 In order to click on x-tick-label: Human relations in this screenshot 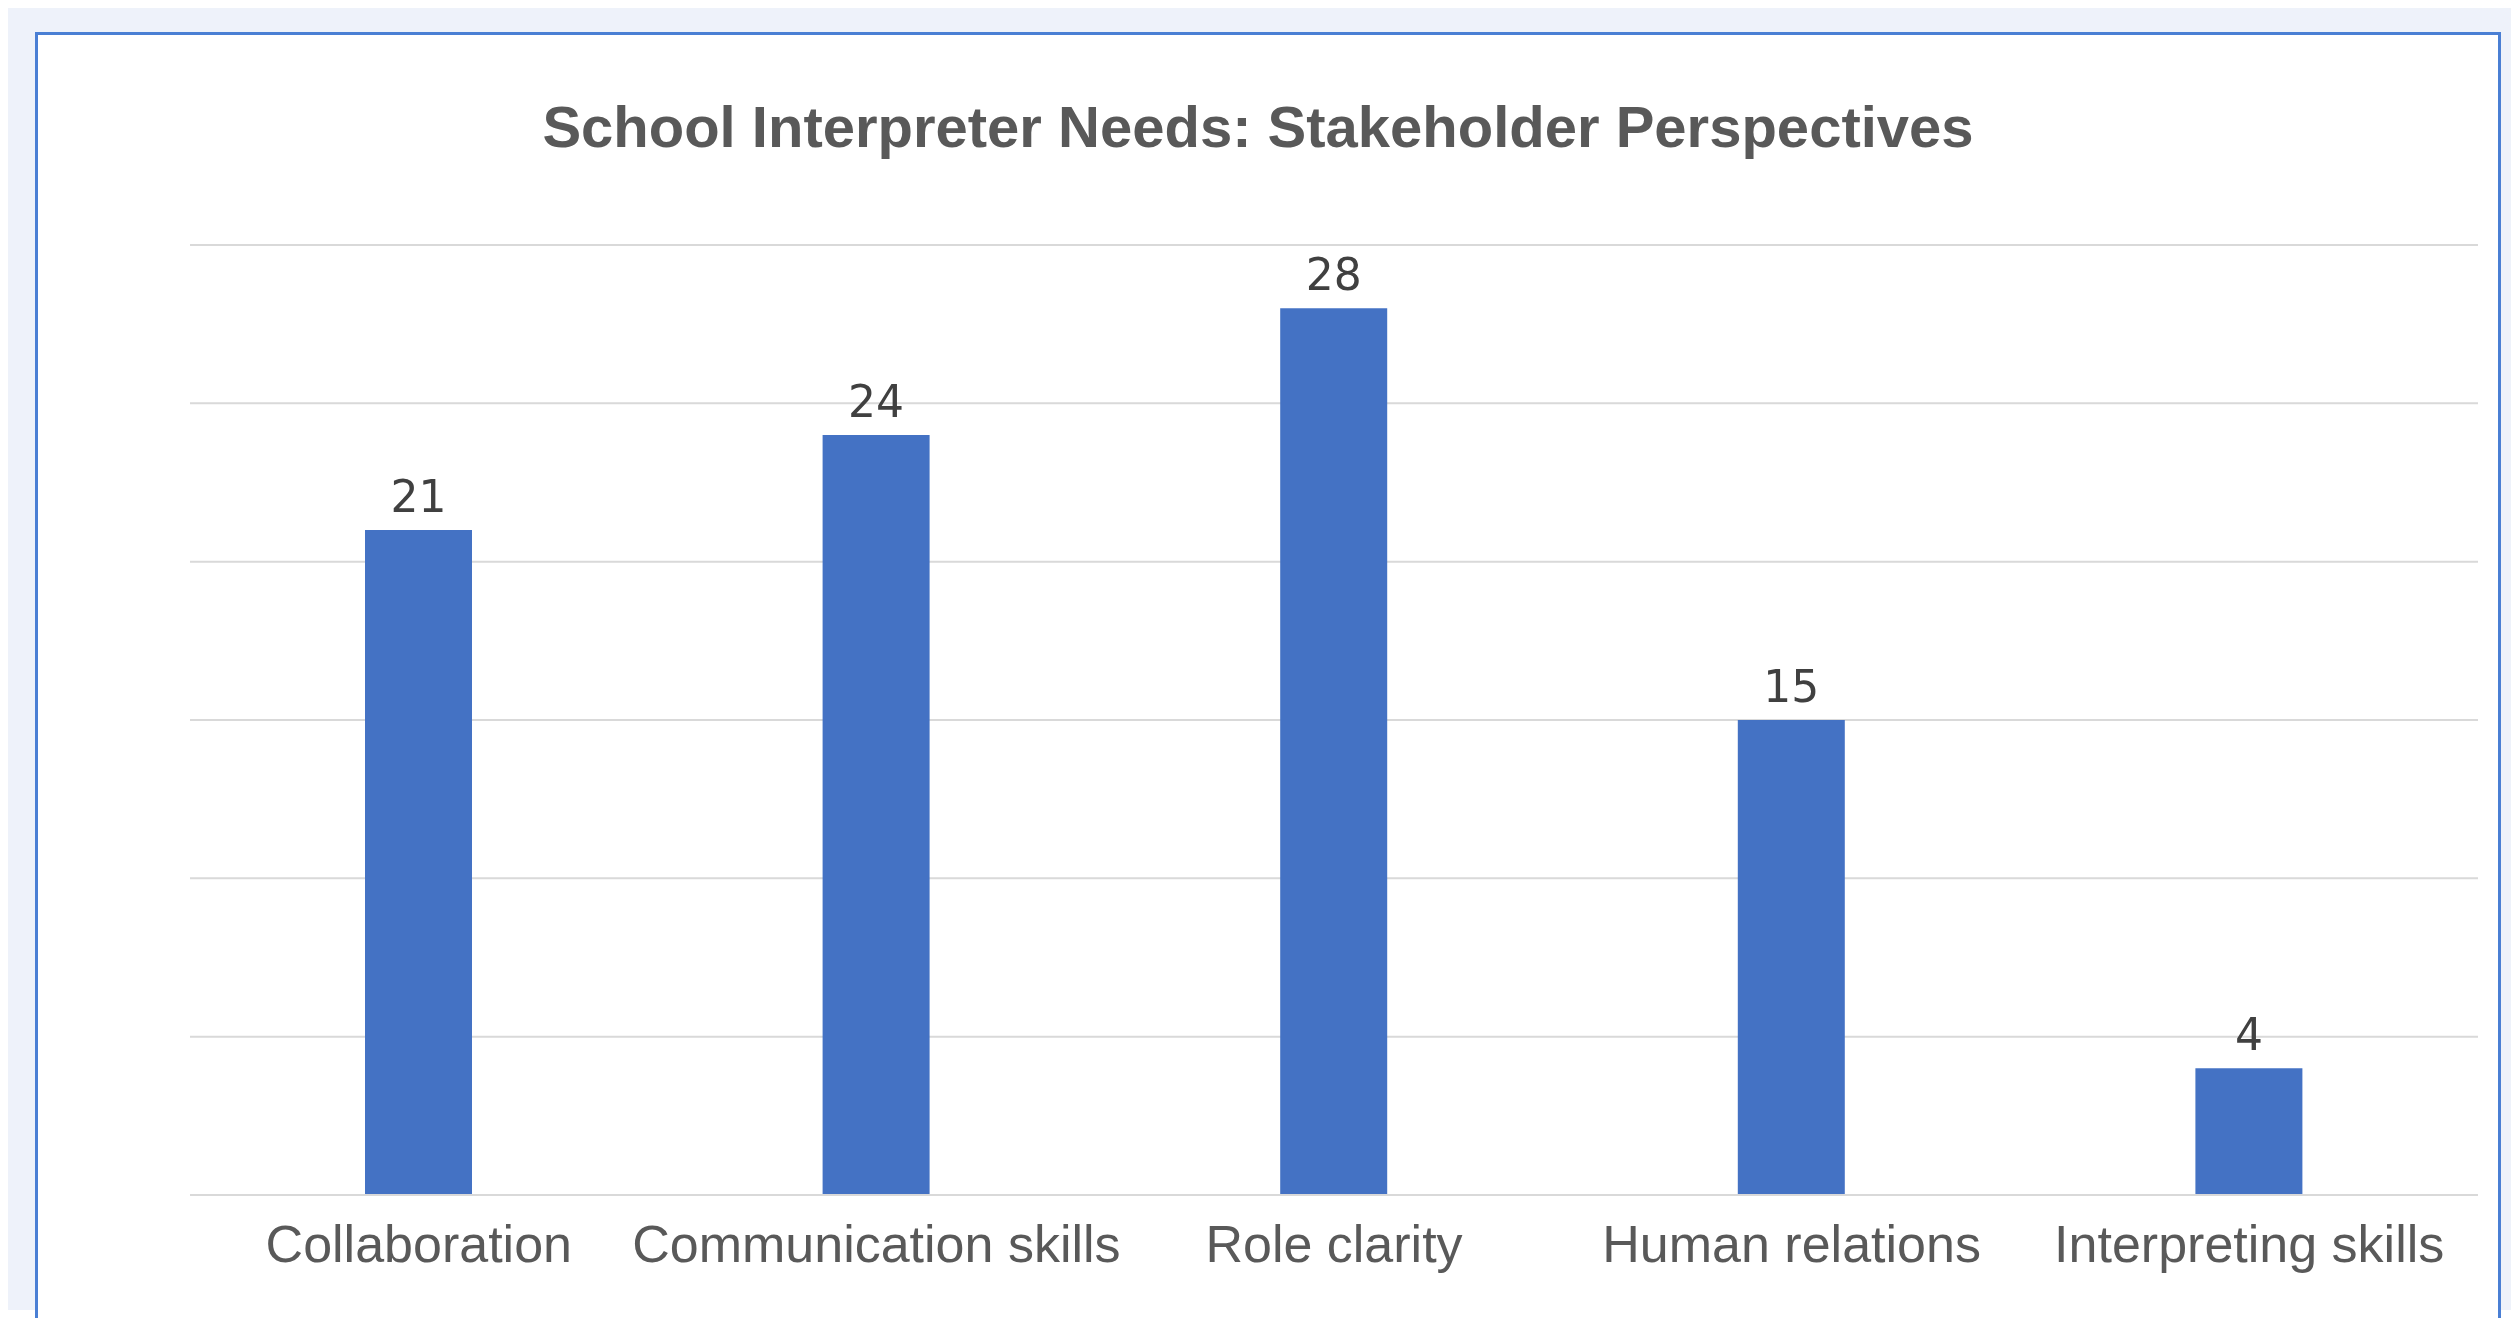, I will do `click(1791, 1243)`.